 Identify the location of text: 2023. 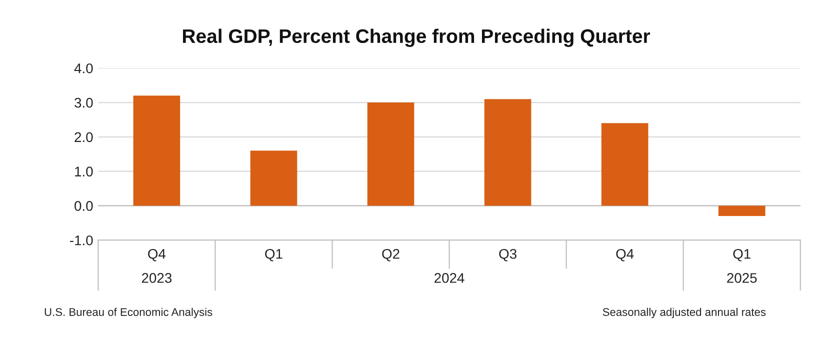
(157, 278).